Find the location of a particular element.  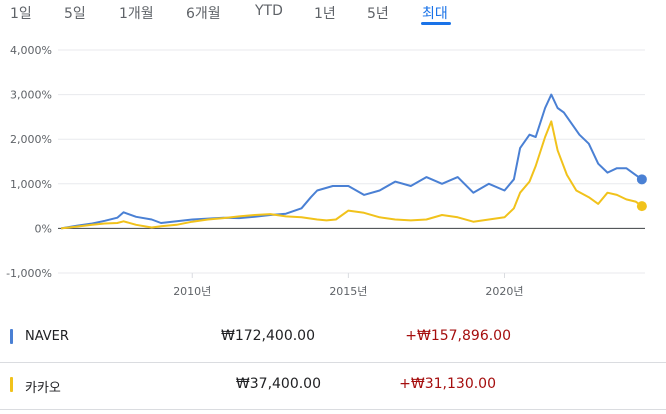

legend-divider is located at coordinates (333, 362).